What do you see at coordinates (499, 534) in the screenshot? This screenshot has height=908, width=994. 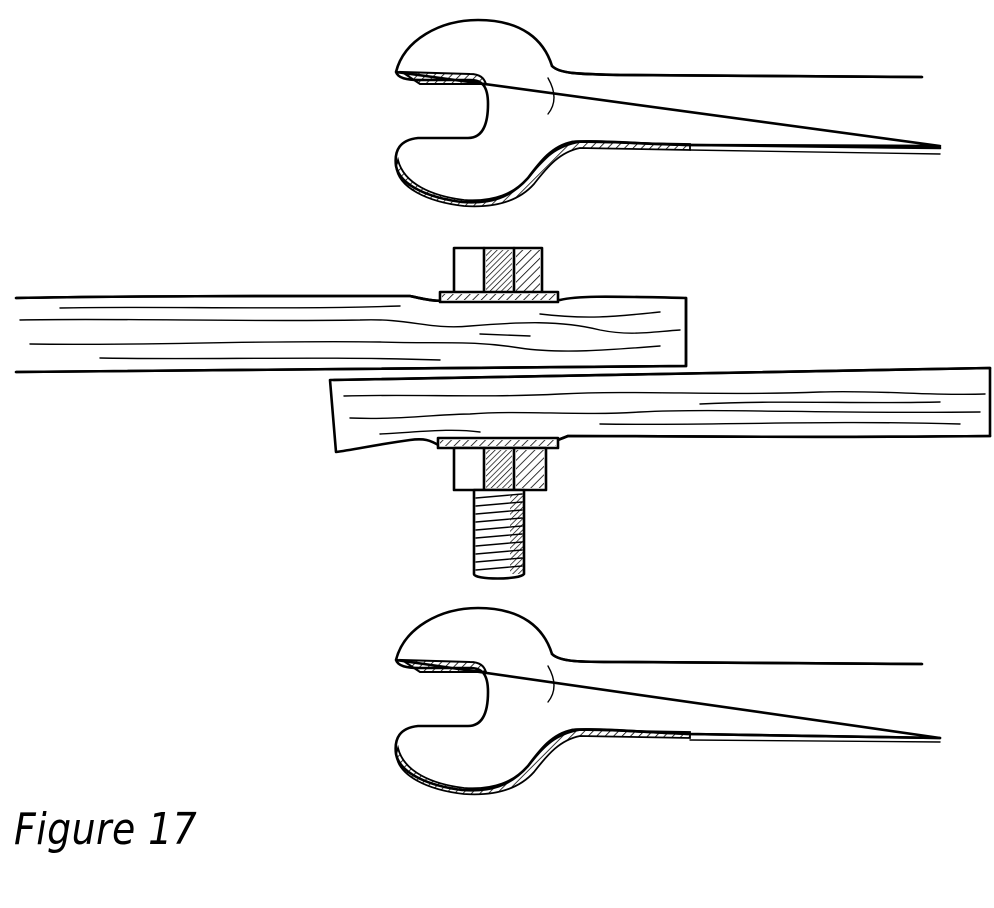 I see `bolt-thread-icon` at bounding box center [499, 534].